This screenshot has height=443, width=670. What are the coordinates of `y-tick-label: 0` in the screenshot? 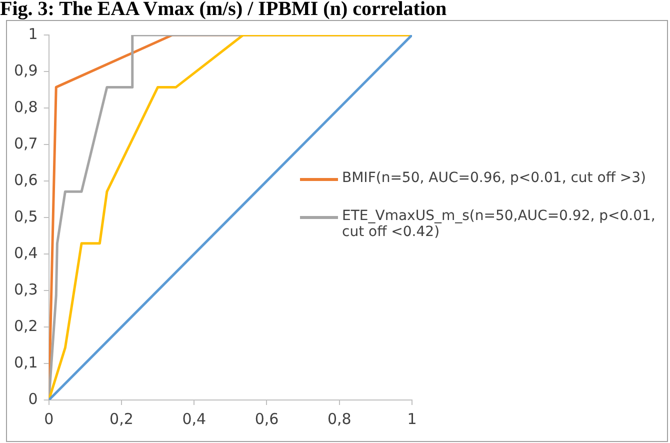 It's located at (33, 399).